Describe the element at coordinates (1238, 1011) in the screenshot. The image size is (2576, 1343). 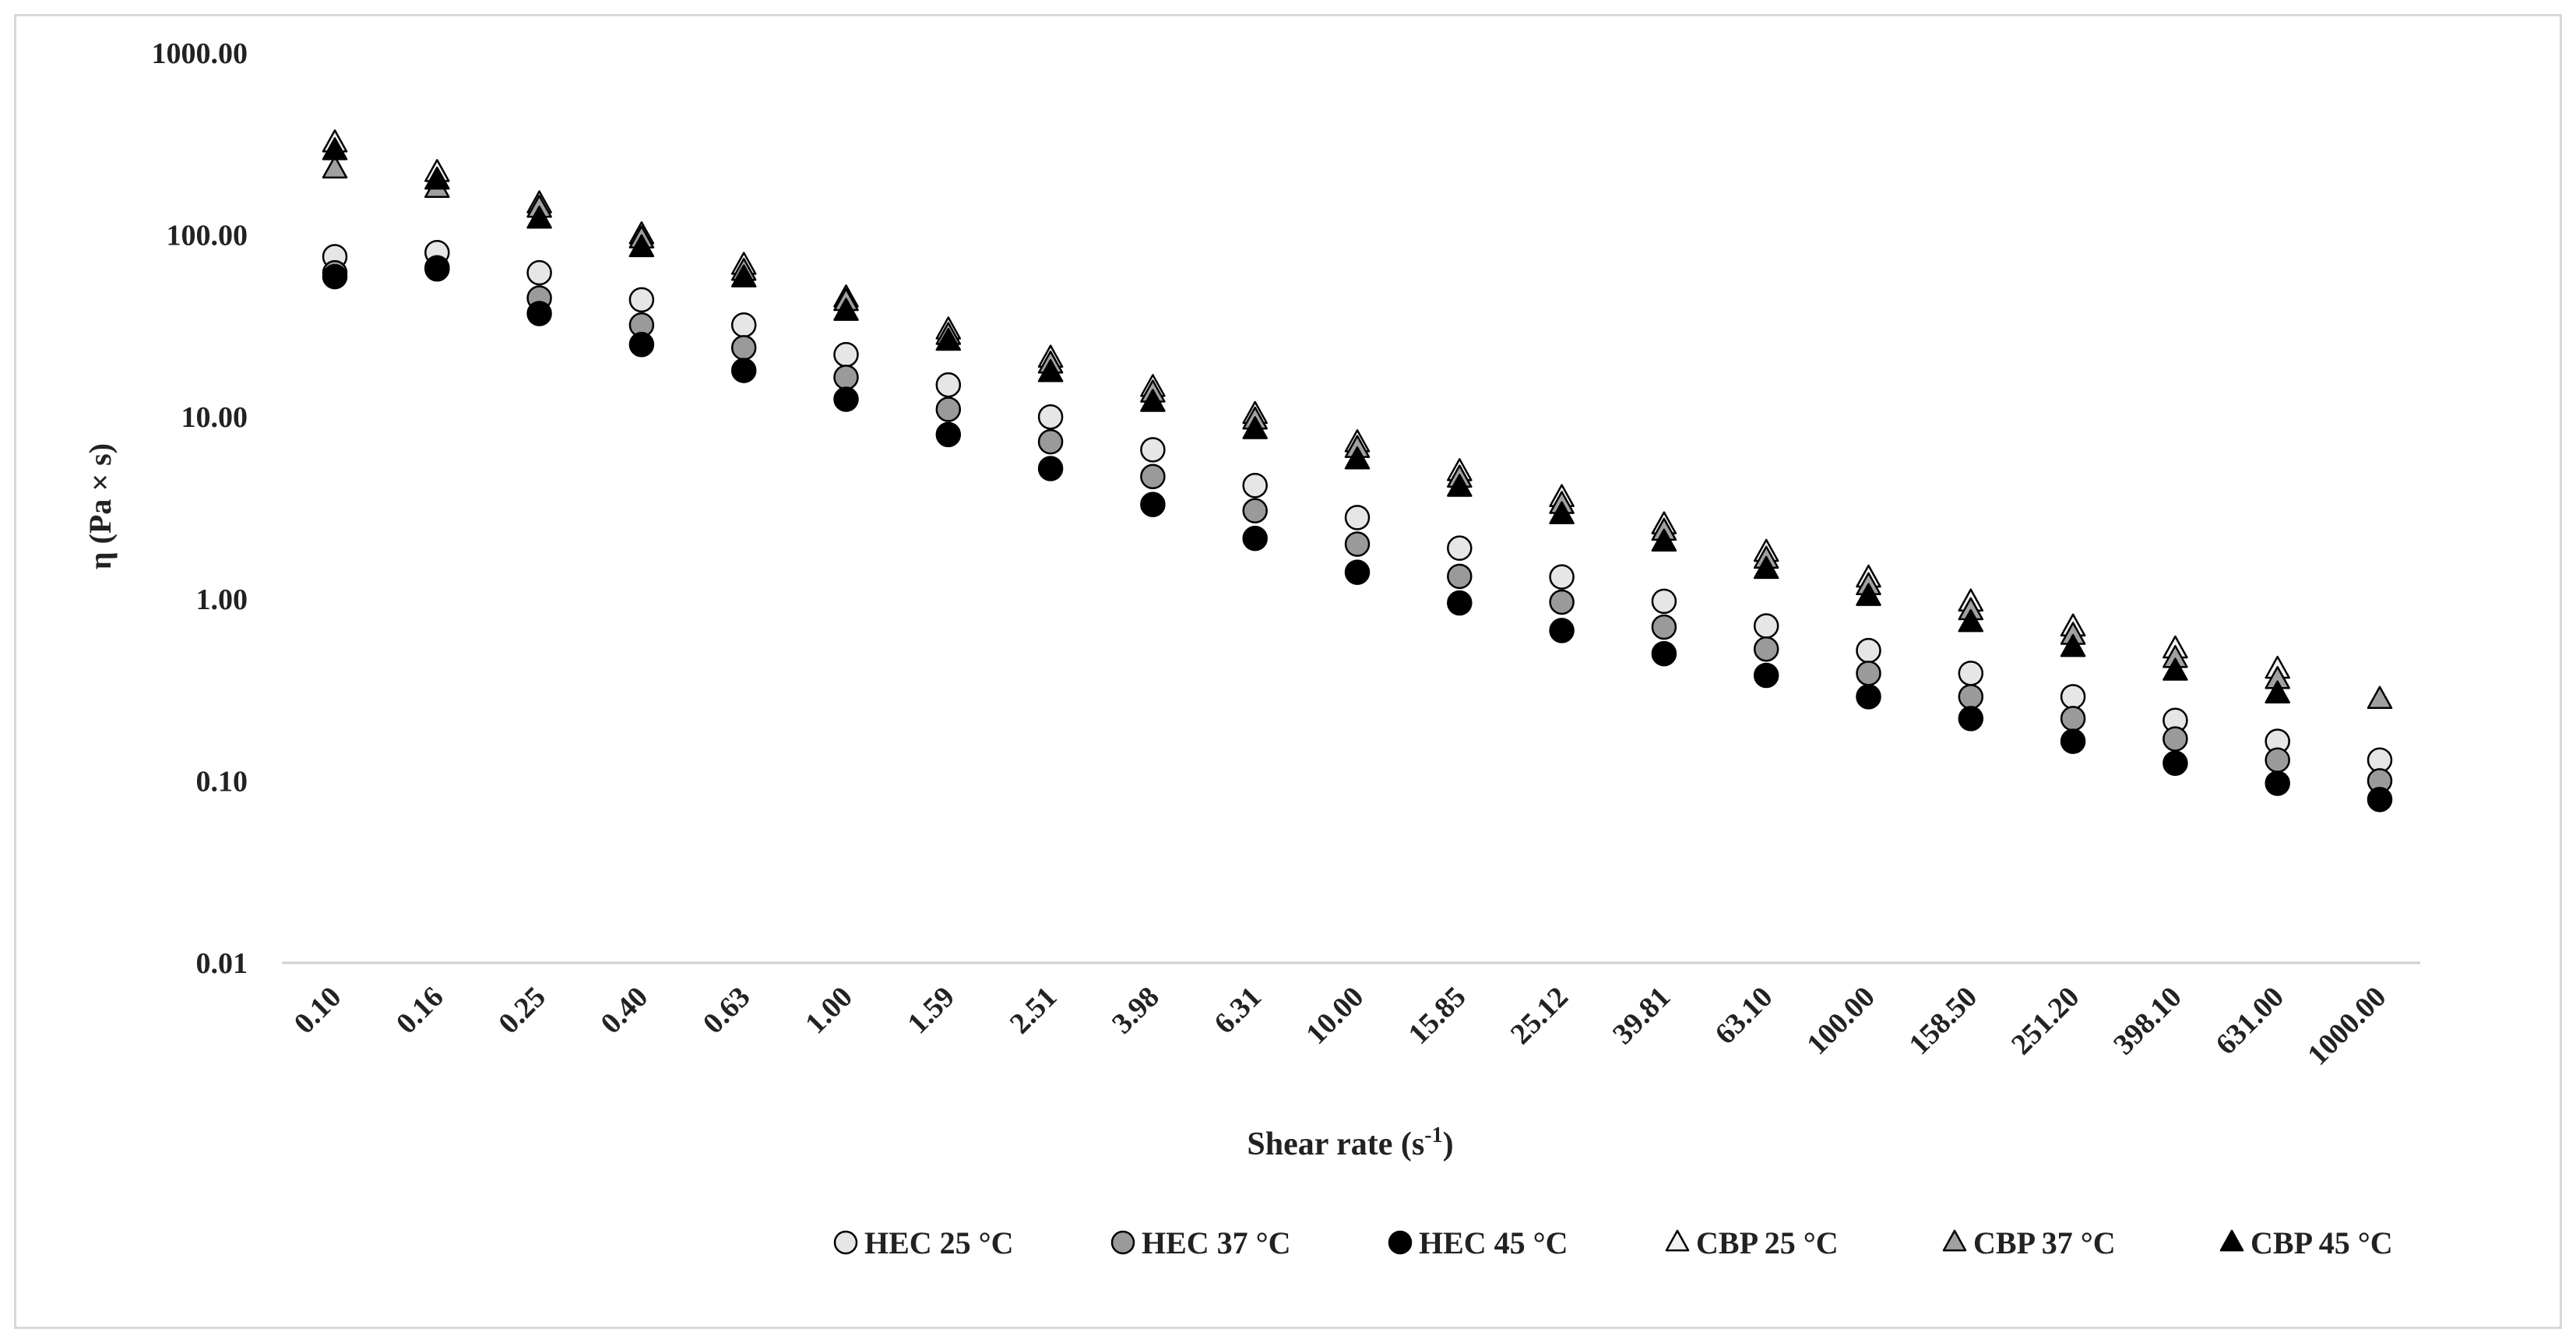
I see `x-tick-label: 6.31` at that location.